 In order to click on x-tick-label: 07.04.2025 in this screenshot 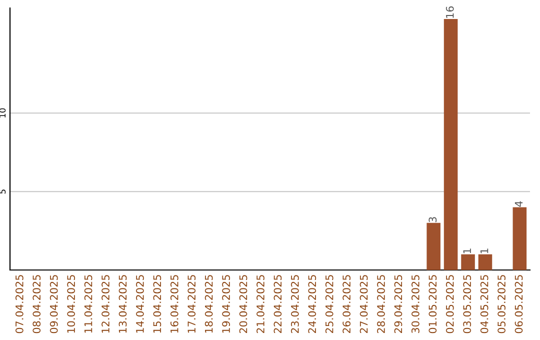, I will do `click(19, 304)`.